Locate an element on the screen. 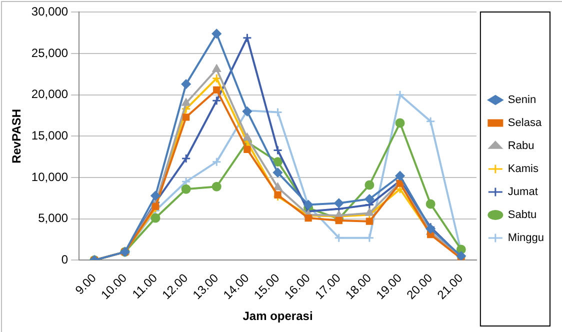  legend-label: Jumat is located at coordinates (523, 192).